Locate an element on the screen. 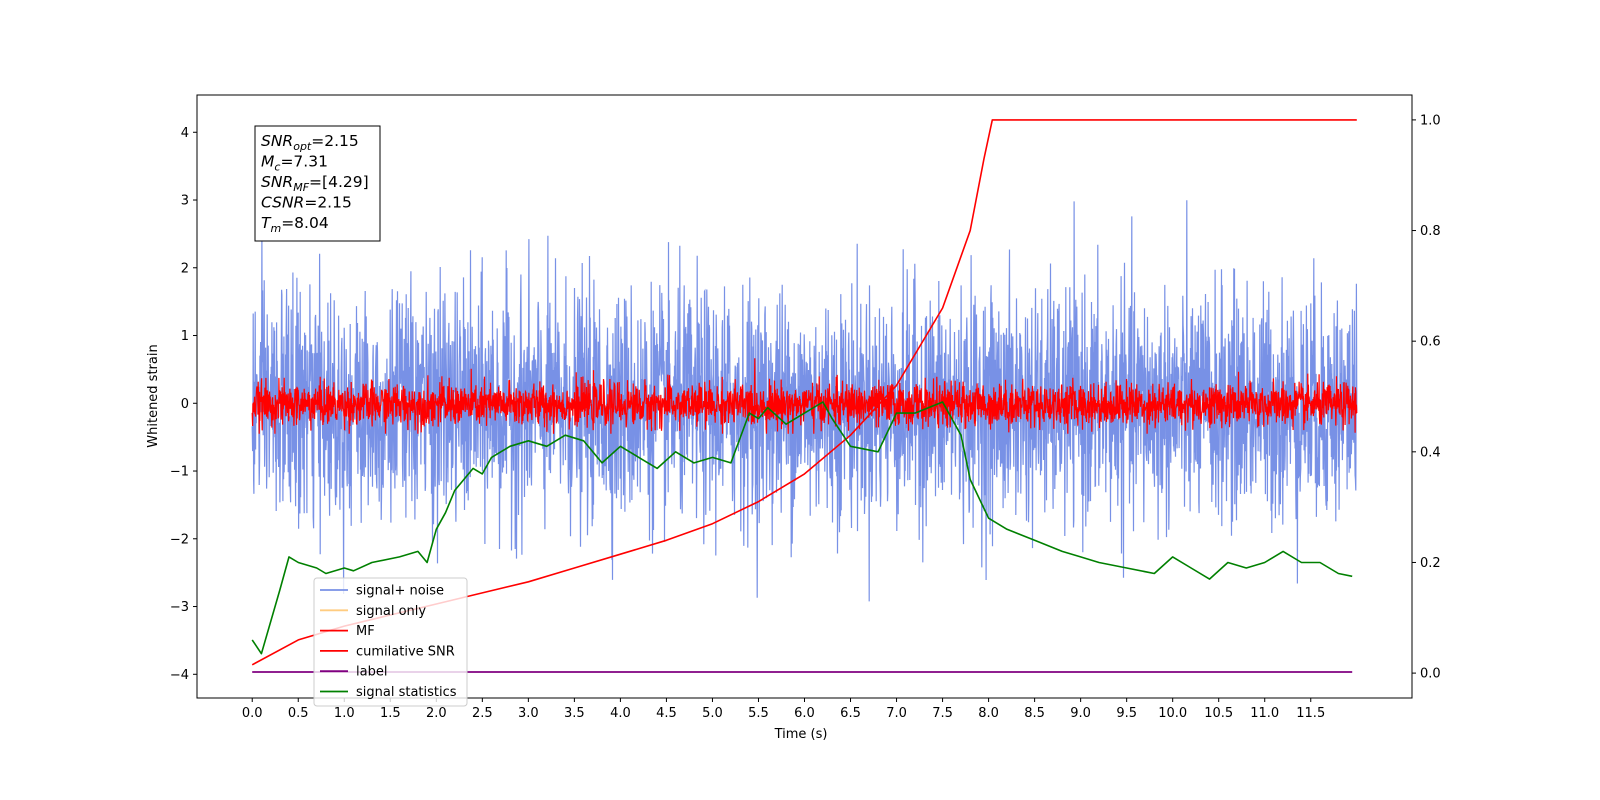 This screenshot has width=1600, height=800. x-tick-label: 7.0 is located at coordinates (896, 713).